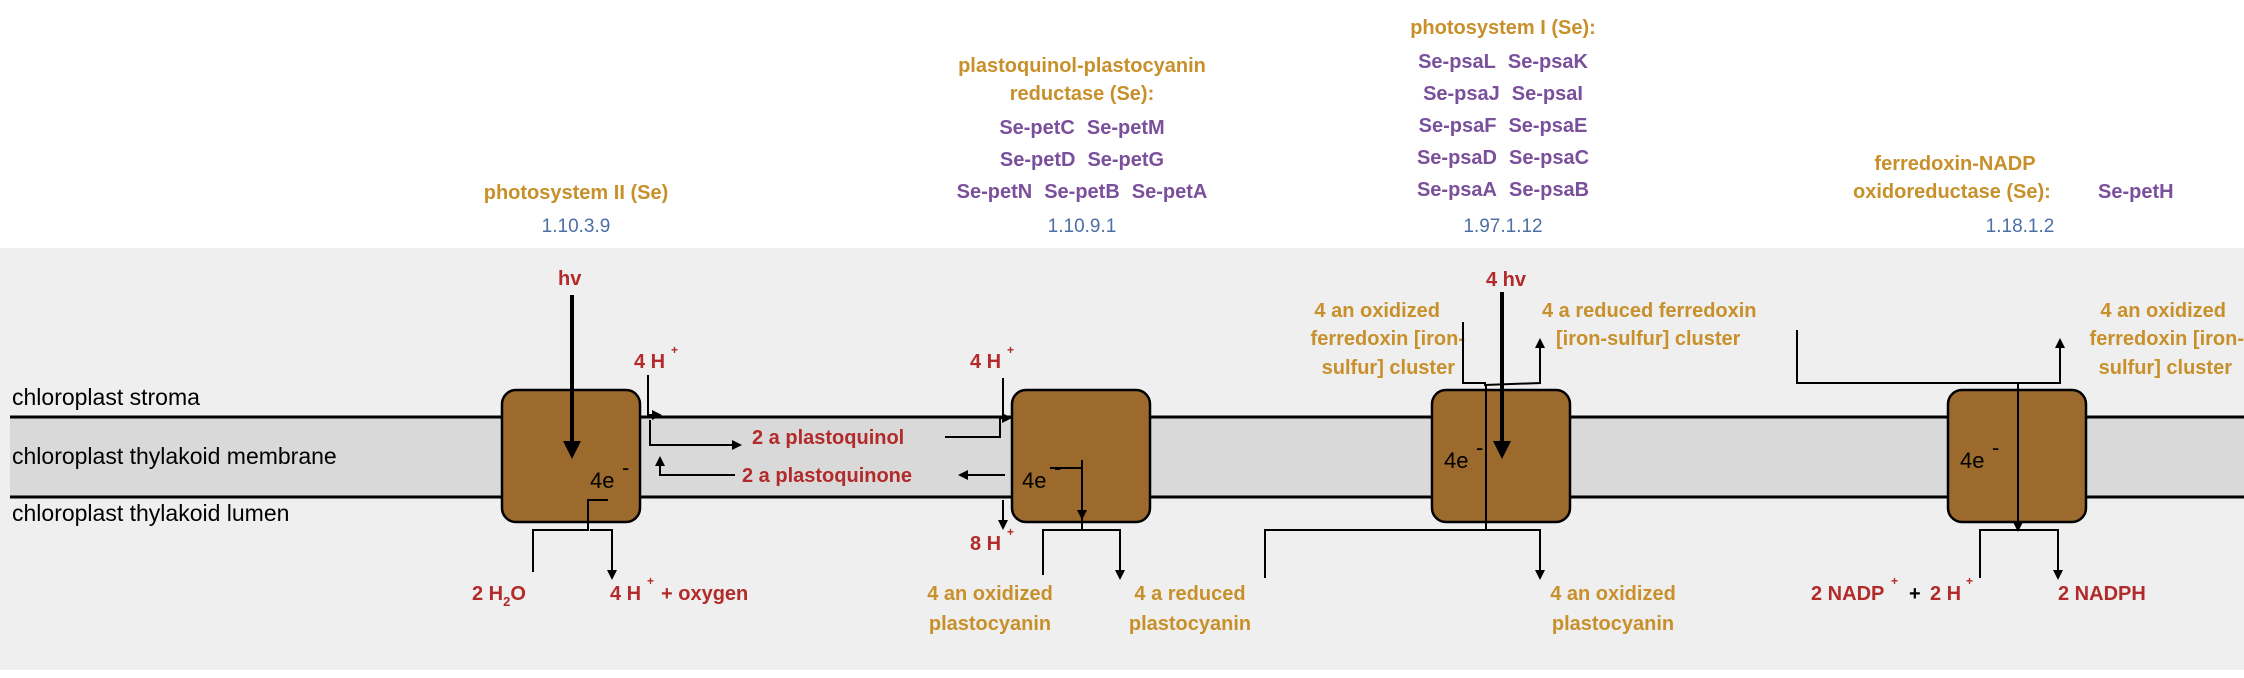 The width and height of the screenshot is (2244, 678). What do you see at coordinates (106, 397) in the screenshot?
I see `stroma-label: chloroplast stroma` at bounding box center [106, 397].